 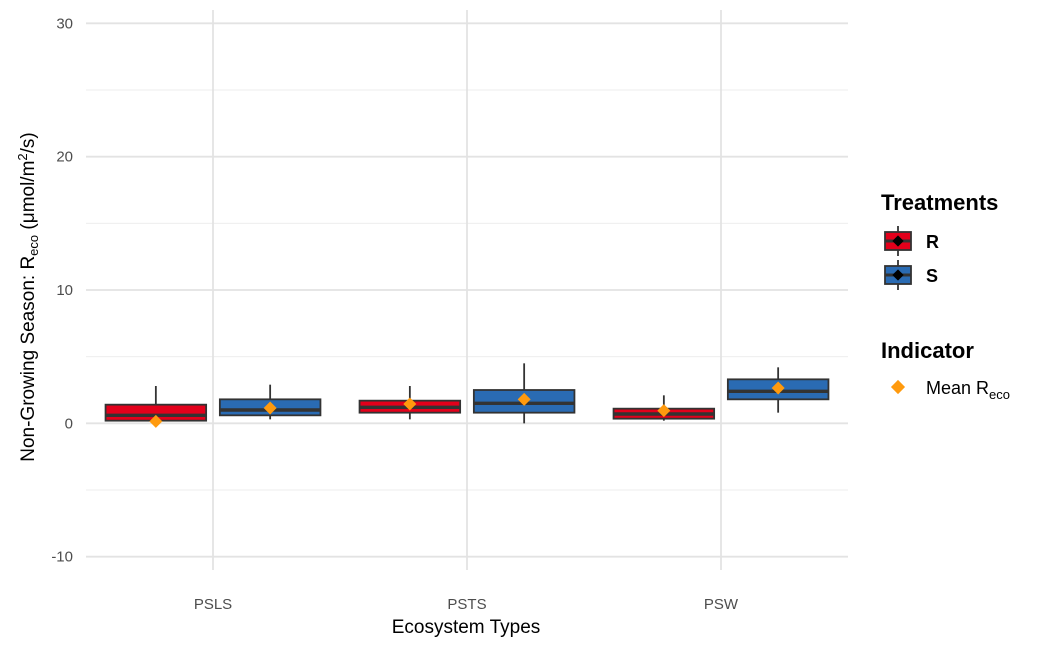 What do you see at coordinates (911, 258) in the screenshot?
I see `legend-treatments: RS` at bounding box center [911, 258].